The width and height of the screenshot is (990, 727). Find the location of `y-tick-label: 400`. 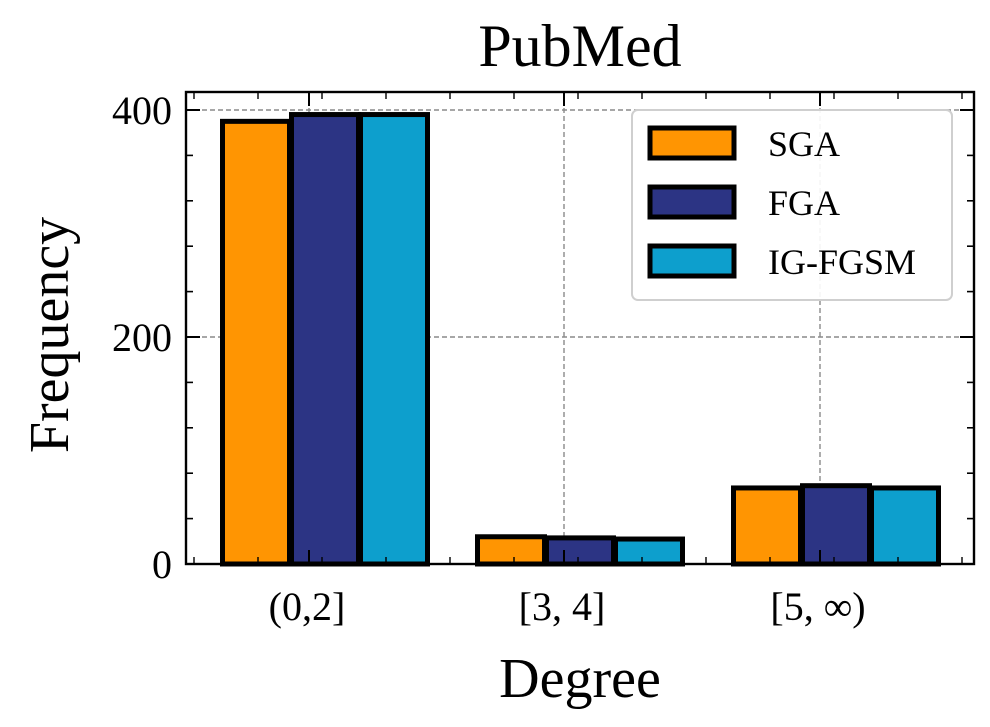

y-tick-label: 400 is located at coordinates (142, 110).